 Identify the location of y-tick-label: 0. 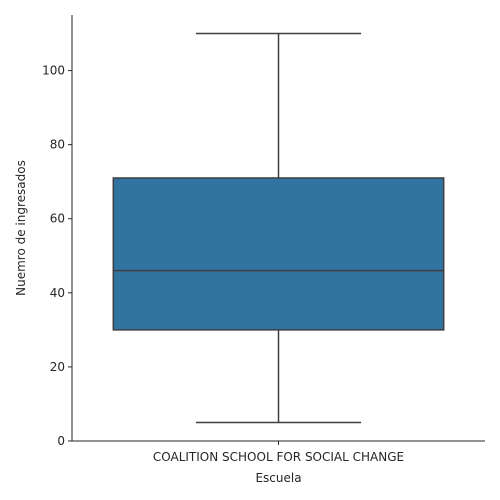
(61, 441).